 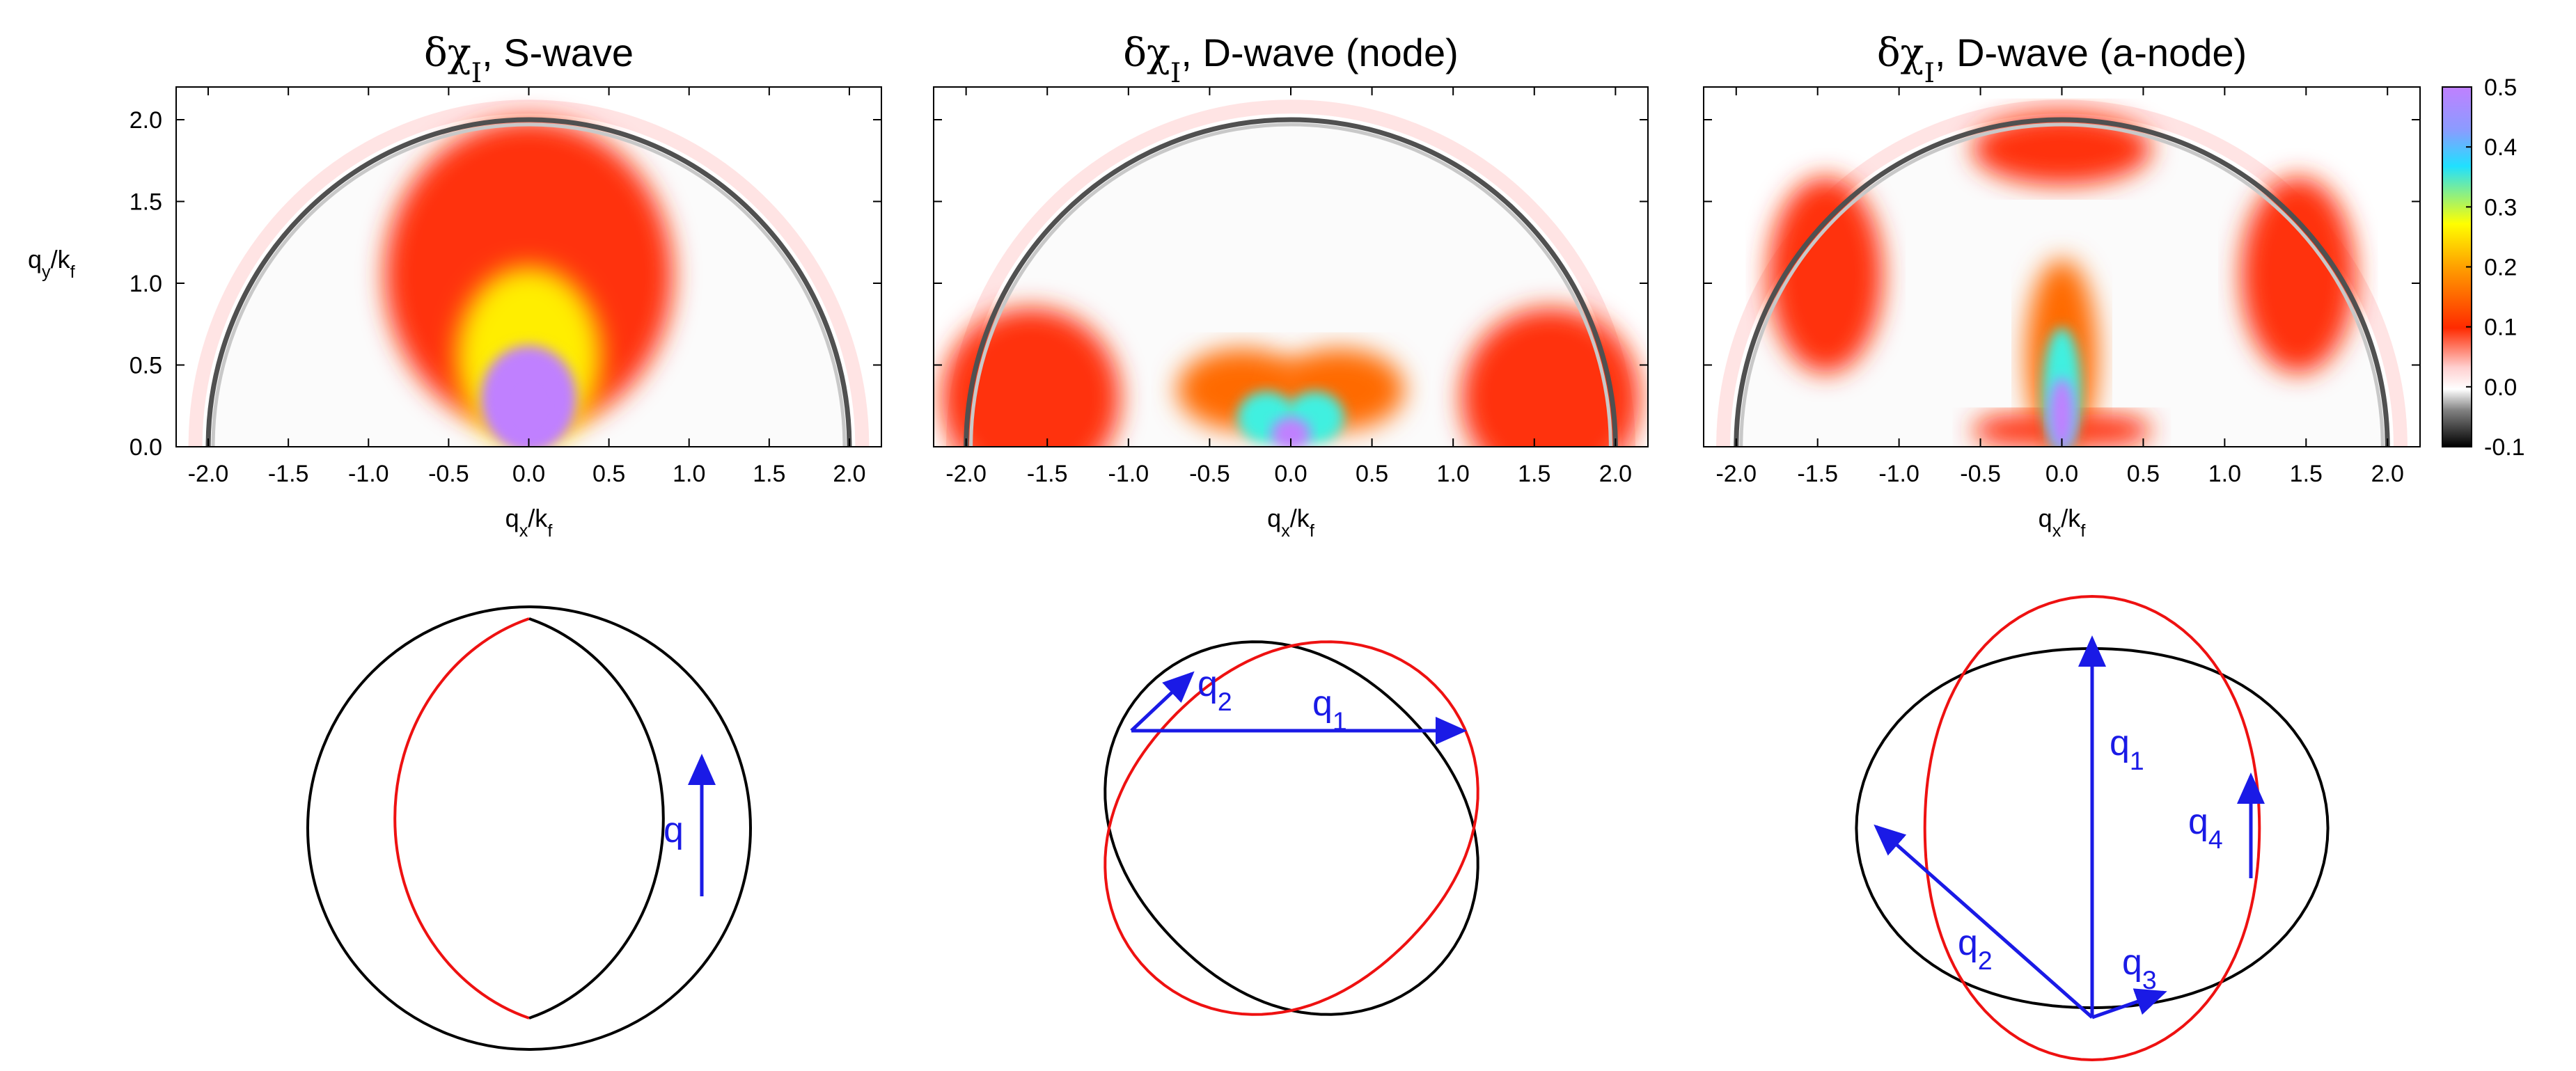 I want to click on fermi-surface-black, so click(x=1291, y=828).